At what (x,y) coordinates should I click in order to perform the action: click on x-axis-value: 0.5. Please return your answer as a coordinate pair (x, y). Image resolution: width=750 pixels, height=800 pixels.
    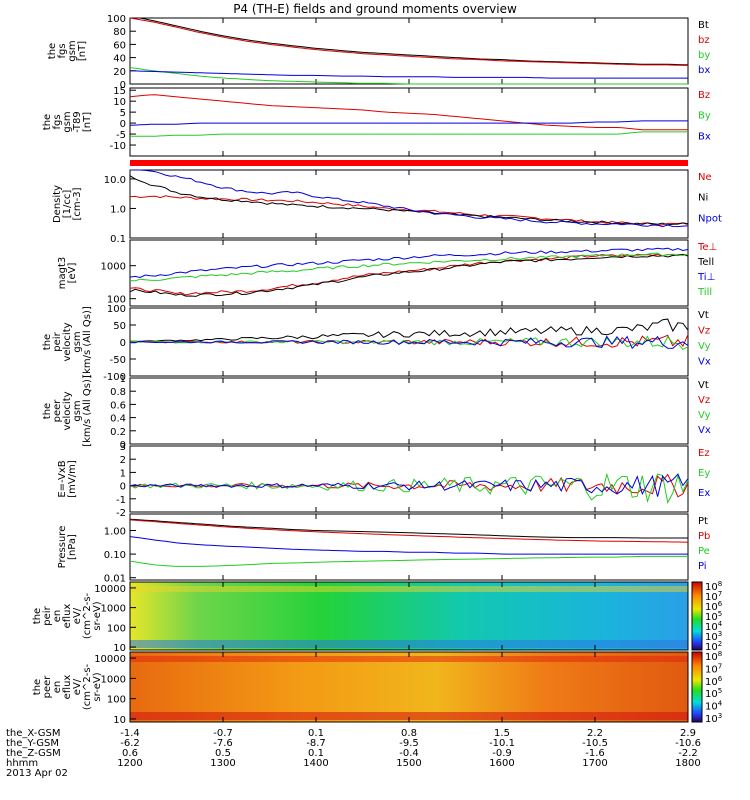
    Looking at the image, I should click on (223, 753).